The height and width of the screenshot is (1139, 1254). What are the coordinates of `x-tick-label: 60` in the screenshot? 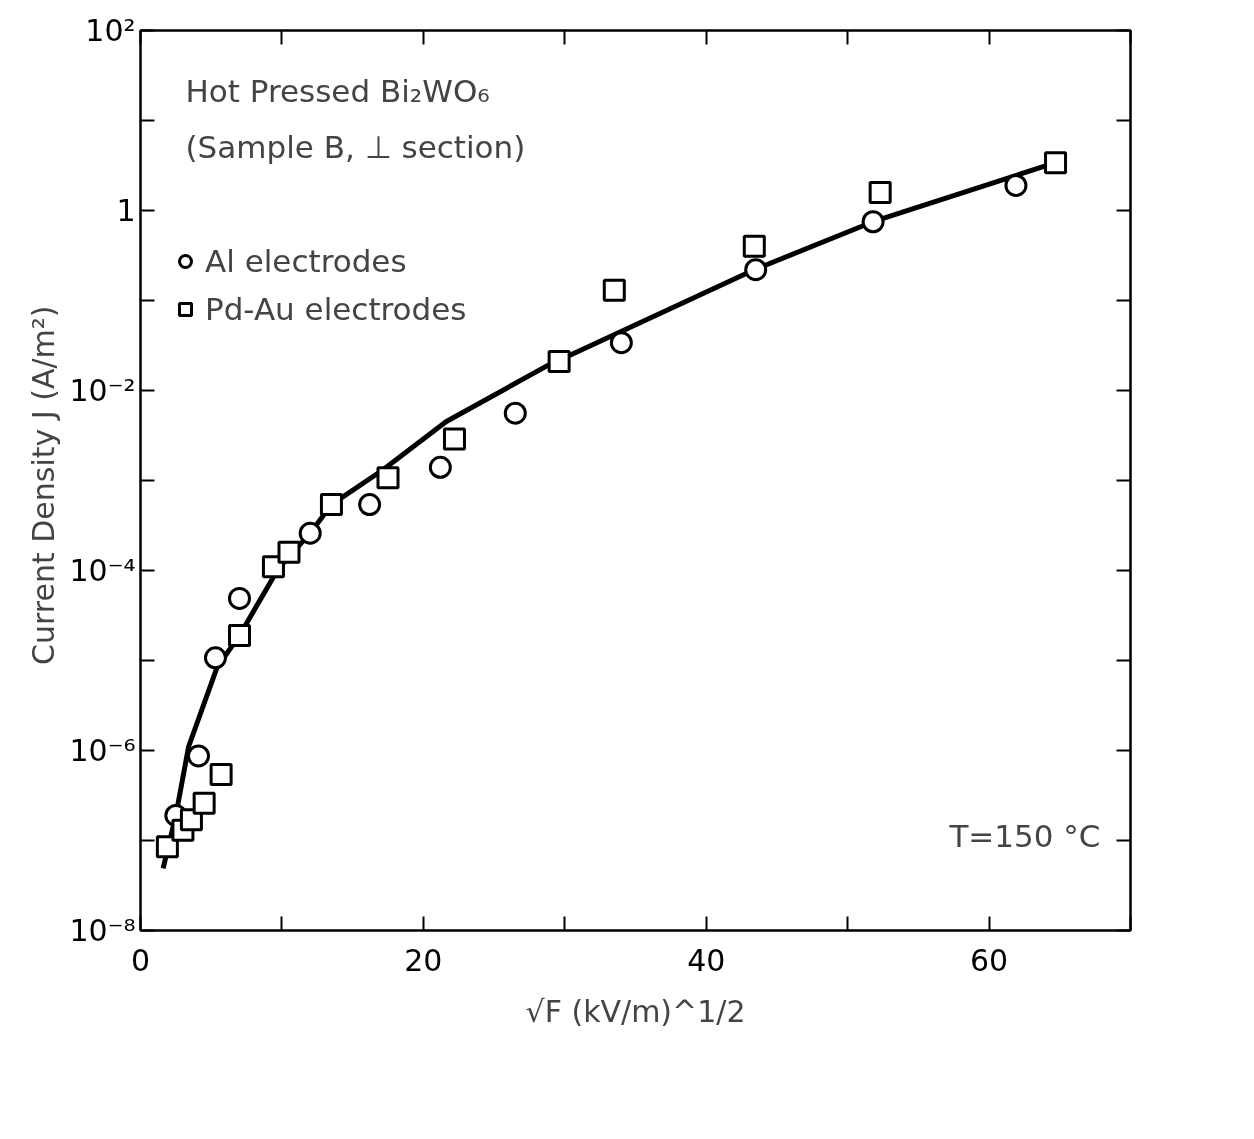 It's located at (989, 960).